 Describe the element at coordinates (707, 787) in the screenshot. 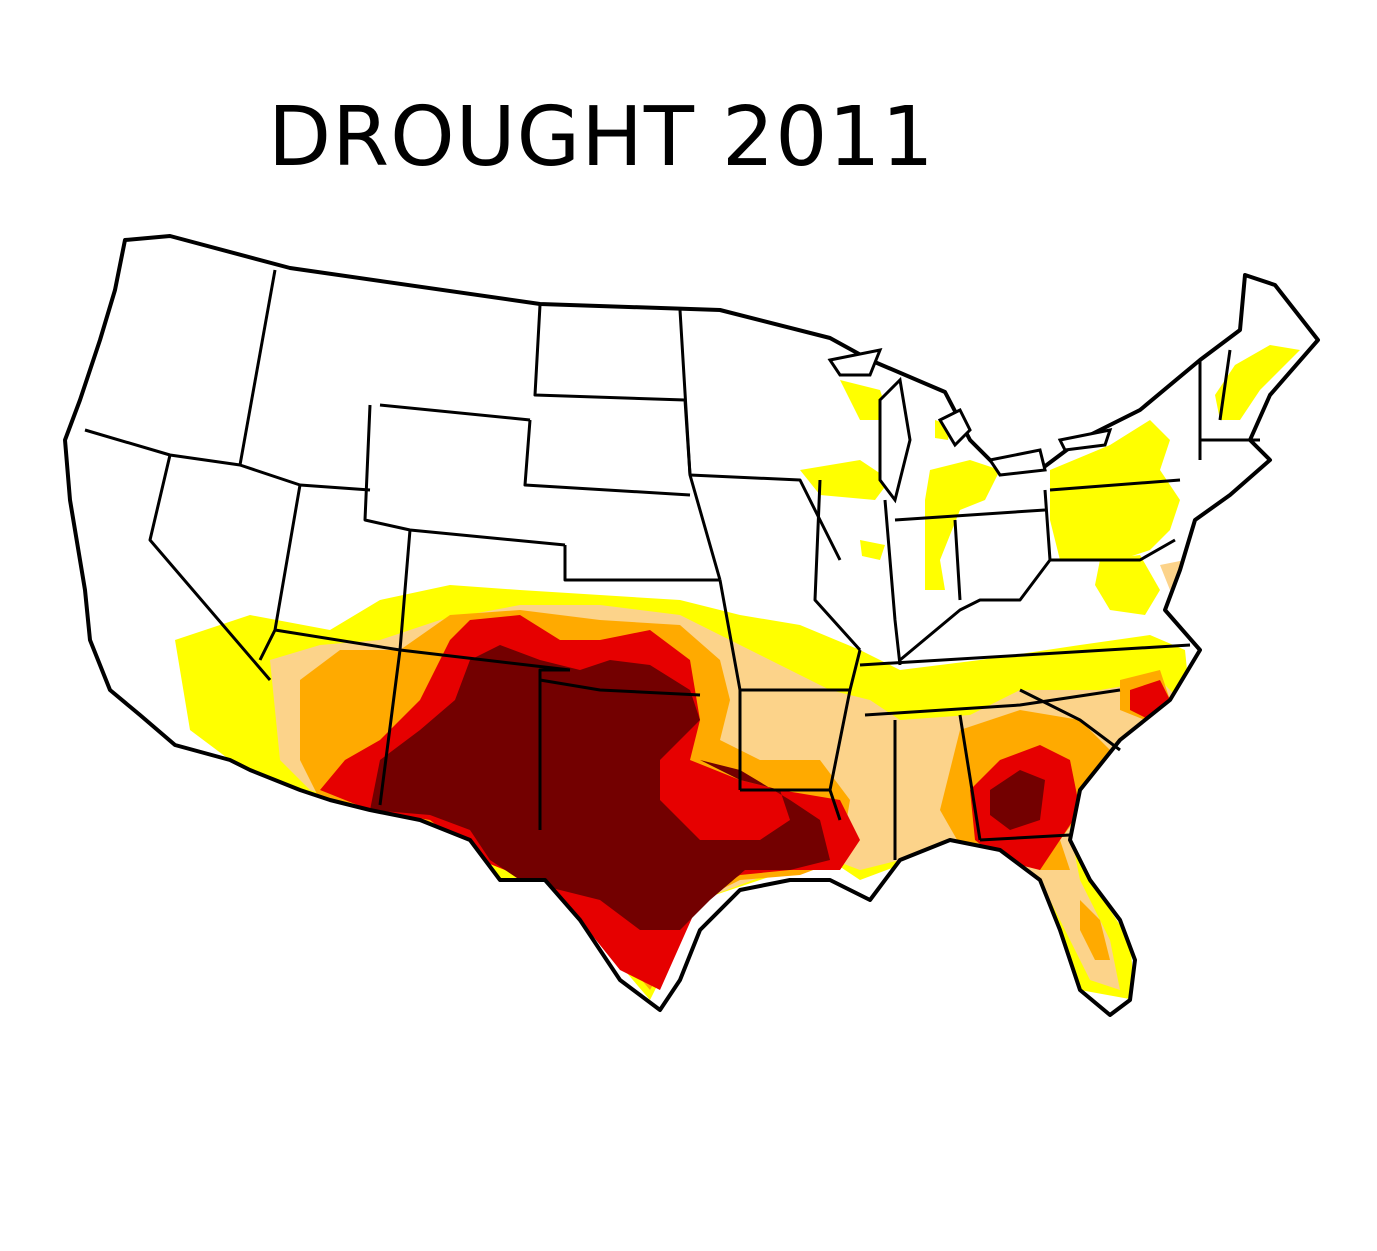

I see `drought-exceptional` at that location.